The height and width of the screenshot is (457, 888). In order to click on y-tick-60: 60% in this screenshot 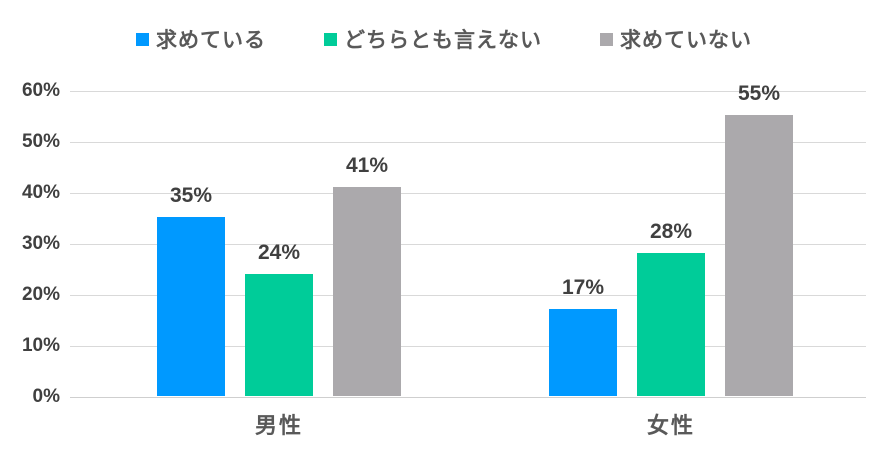, I will do `click(40, 90)`.